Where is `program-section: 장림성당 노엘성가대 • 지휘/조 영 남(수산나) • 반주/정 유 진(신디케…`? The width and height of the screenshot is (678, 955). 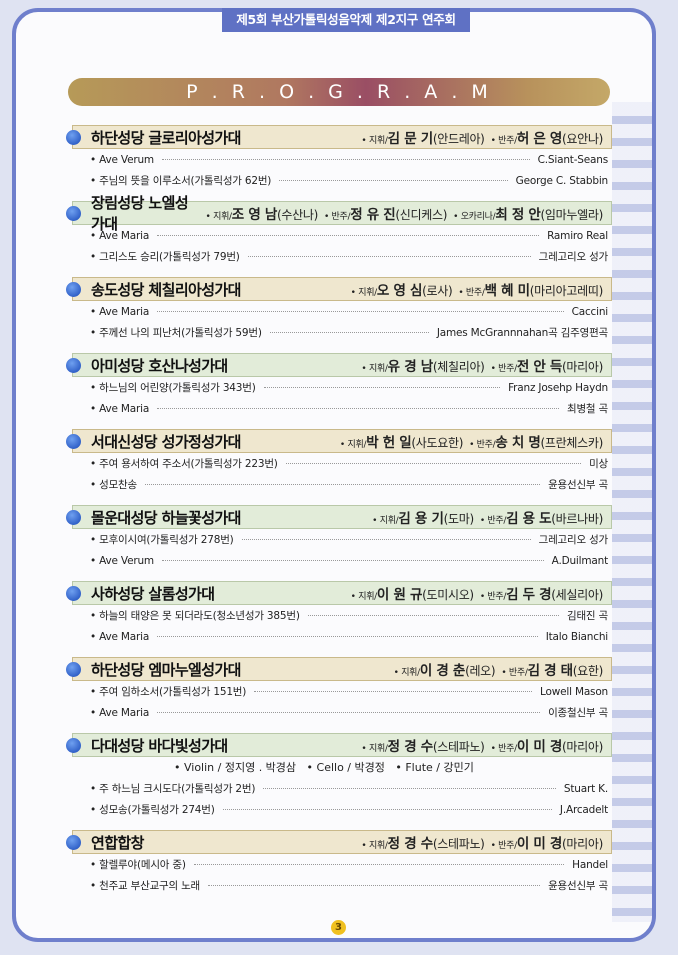 program-section: 장림성당 노엘성가대 • 지휘/조 영 남(수산나) • 반주/정 유 진(신디케… is located at coordinates (339, 230).